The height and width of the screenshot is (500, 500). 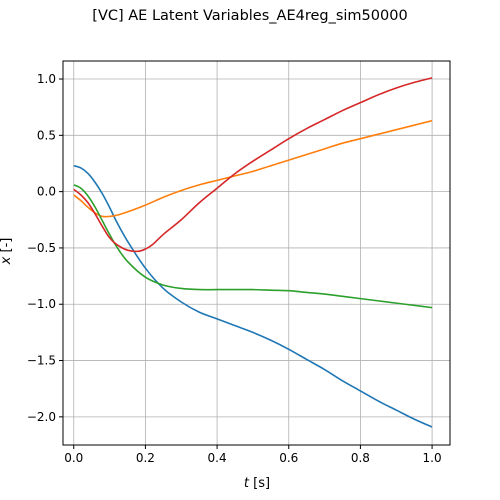 What do you see at coordinates (41, 304) in the screenshot?
I see `y-tick-label: −1.0` at bounding box center [41, 304].